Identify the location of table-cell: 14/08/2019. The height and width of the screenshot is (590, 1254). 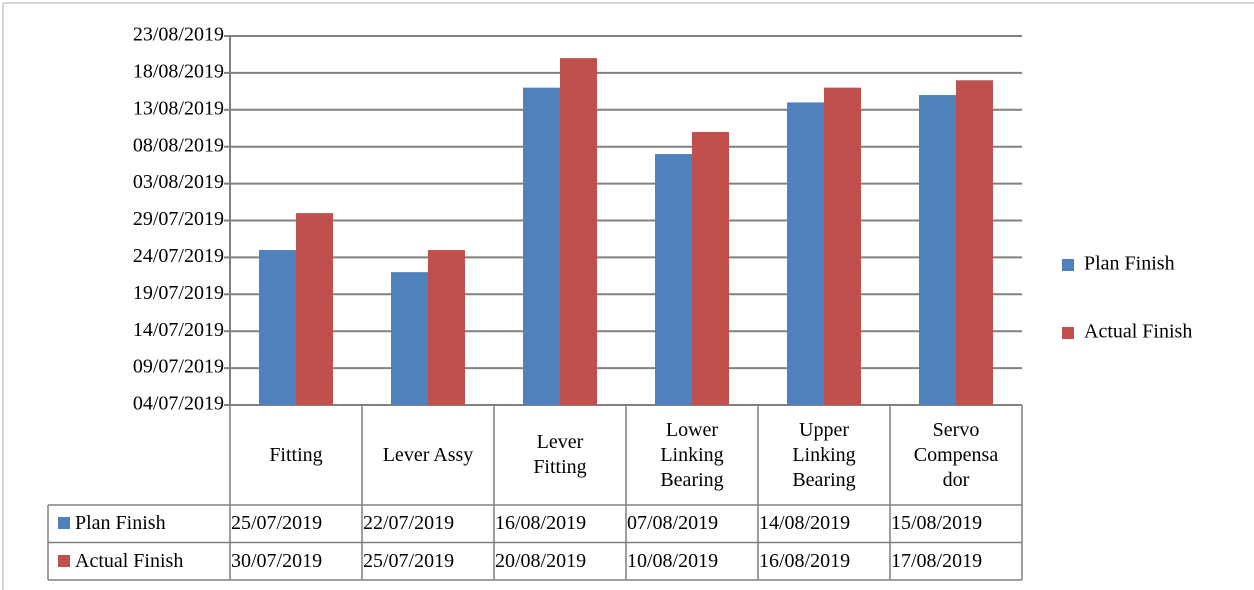
(805, 523).